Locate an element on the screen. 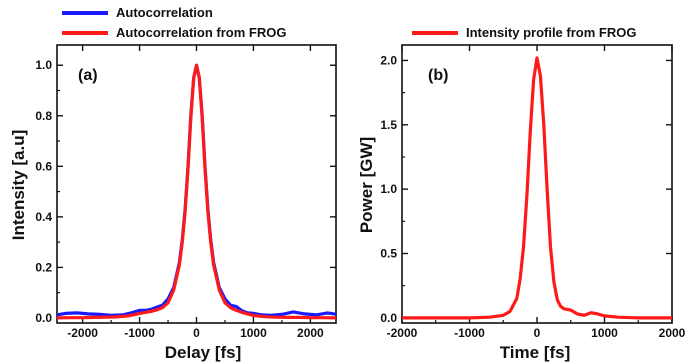 This screenshot has width=689, height=364. panel-tag-a: (a) is located at coordinates (88, 75).